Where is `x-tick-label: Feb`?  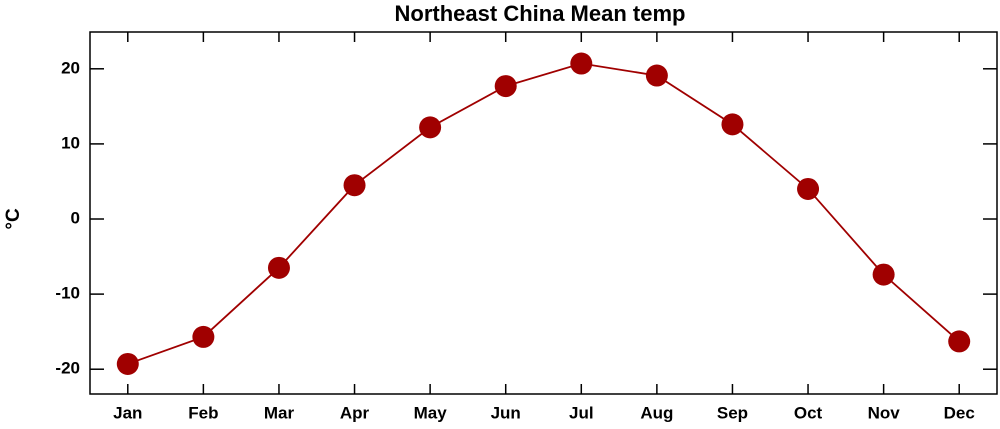 x-tick-label: Feb is located at coordinates (203, 412).